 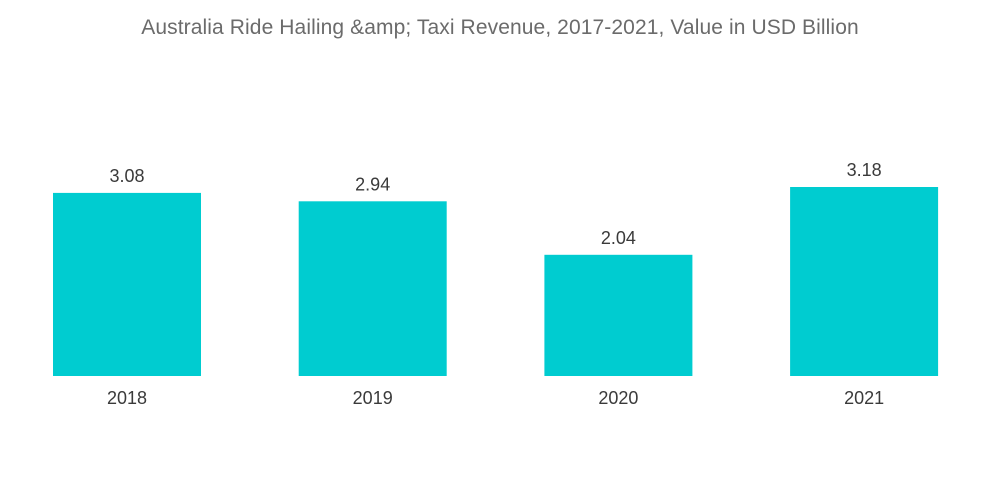 What do you see at coordinates (372, 288) in the screenshot?
I see `bar-2019` at bounding box center [372, 288].